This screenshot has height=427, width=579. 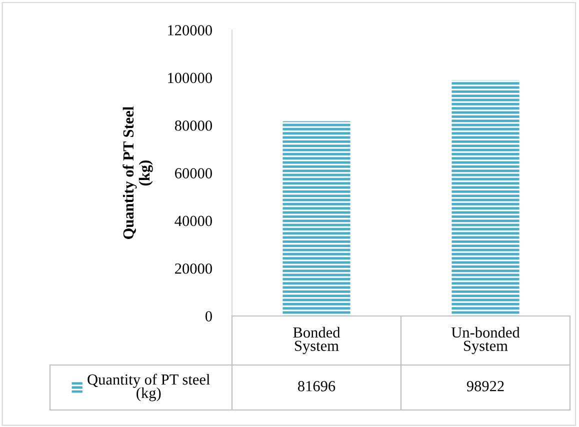 I want to click on y-tick-label: 0, so click(x=209, y=316).